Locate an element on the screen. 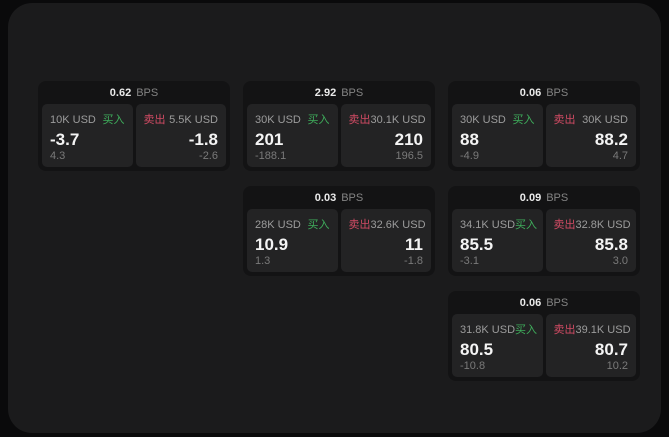 The width and height of the screenshot is (669, 437). sell-price: -1.8 is located at coordinates (203, 139).